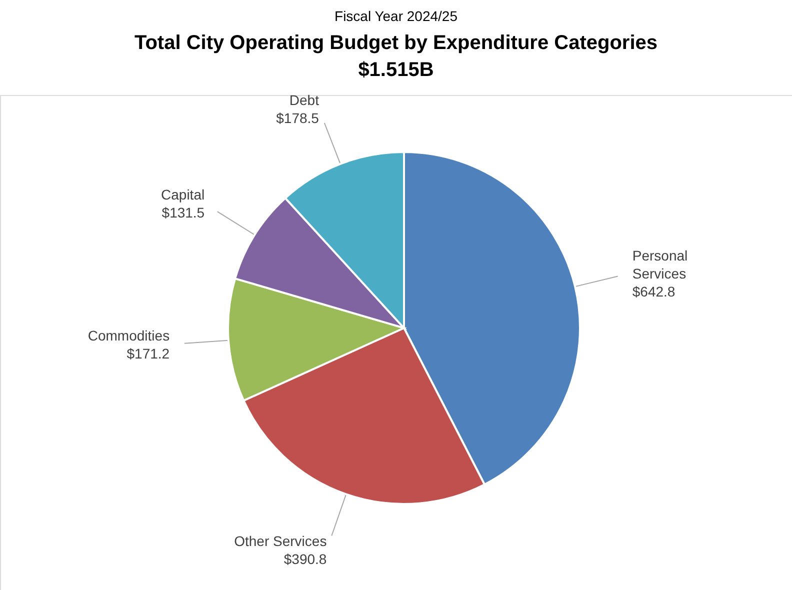 The image size is (792, 590). Describe the element at coordinates (129, 335) in the screenshot. I see `slice-label: Commodities` at that location.